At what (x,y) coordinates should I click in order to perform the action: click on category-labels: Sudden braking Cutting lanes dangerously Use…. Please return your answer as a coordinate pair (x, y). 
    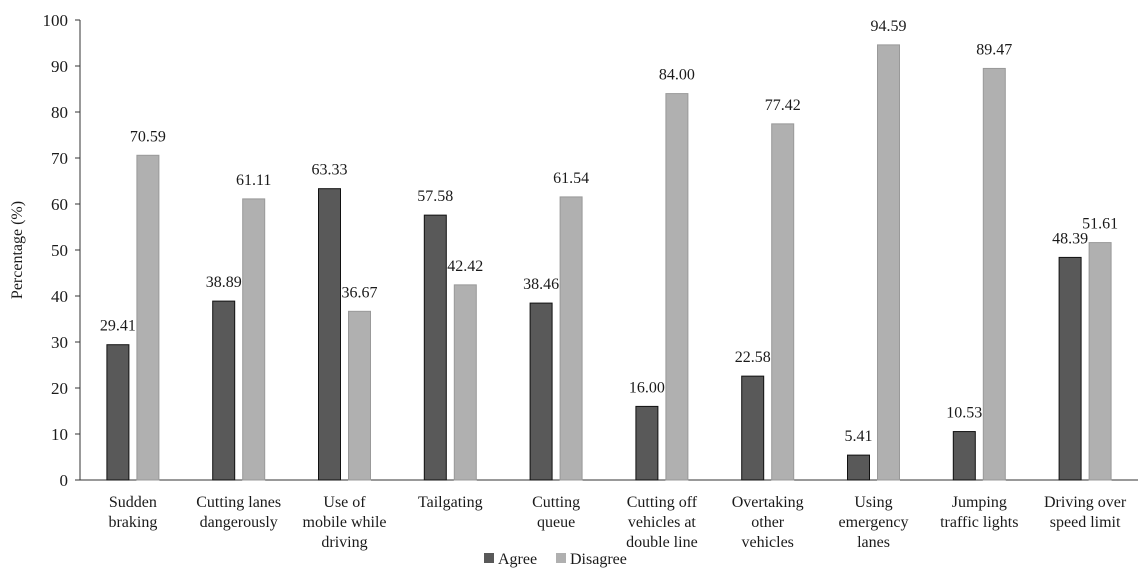
    Looking at the image, I should click on (617, 522).